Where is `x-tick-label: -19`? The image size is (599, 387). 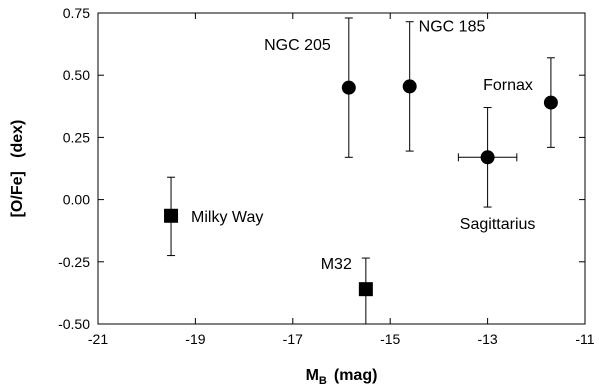
x-tick-label: -19 is located at coordinates (195, 339).